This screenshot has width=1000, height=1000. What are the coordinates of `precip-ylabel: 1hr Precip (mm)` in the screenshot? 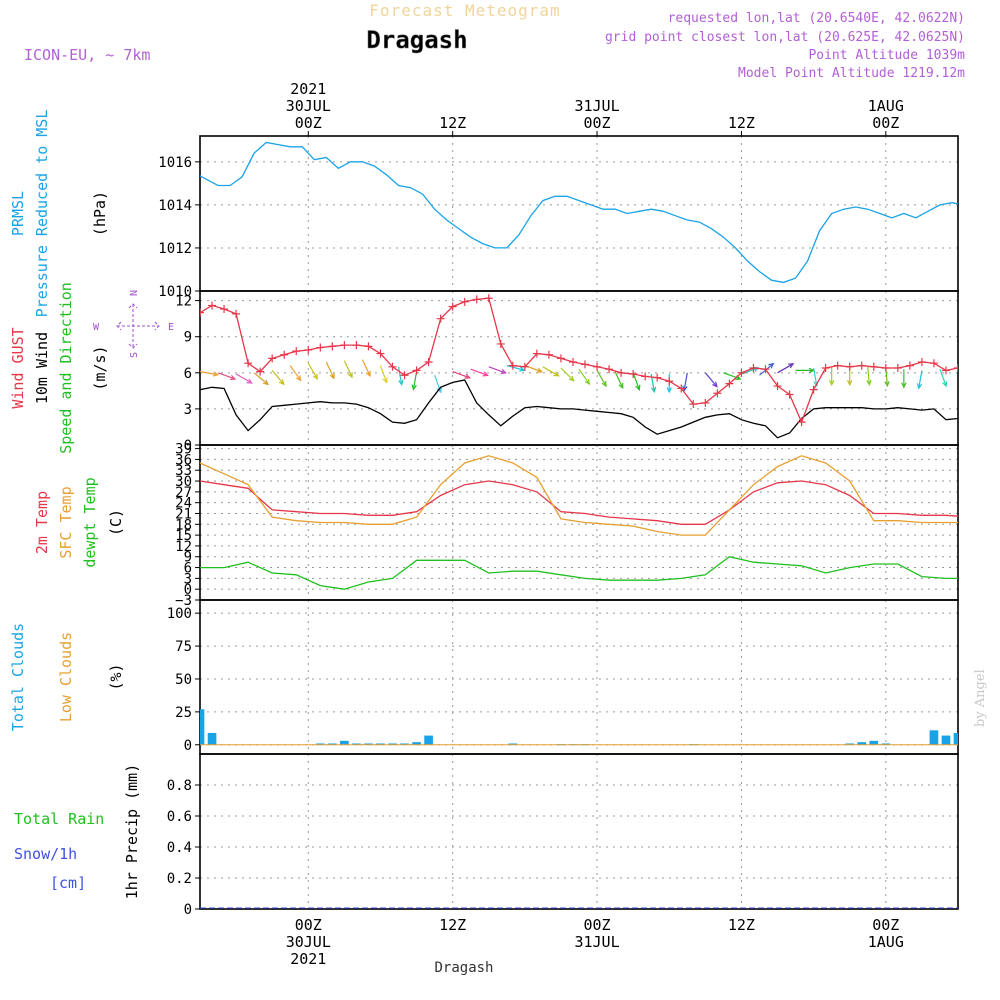 It's located at (132, 831).